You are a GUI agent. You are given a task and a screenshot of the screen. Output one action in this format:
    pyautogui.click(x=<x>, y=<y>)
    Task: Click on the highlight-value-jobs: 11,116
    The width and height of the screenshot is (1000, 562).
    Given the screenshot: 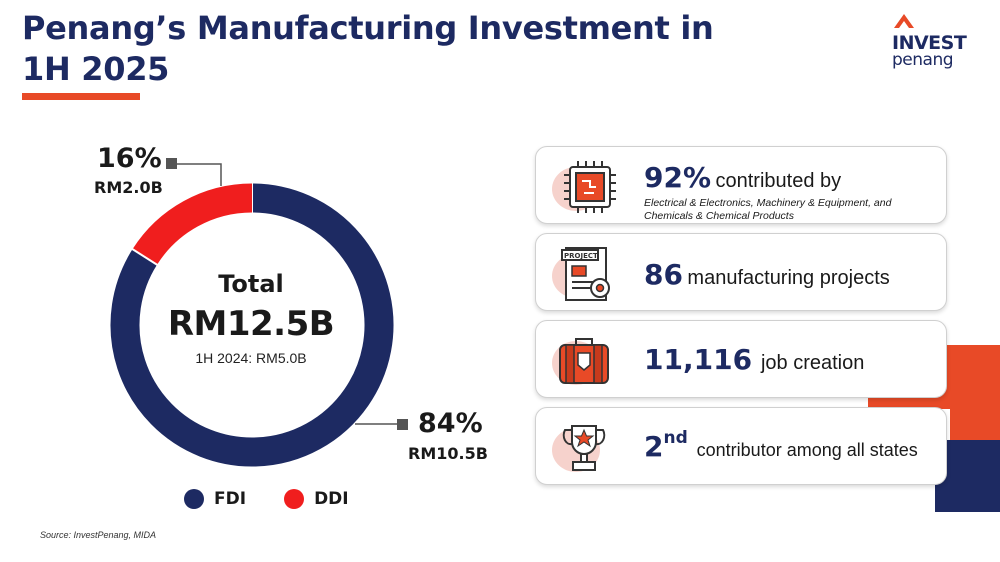 What is the action you would take?
    pyautogui.click(x=698, y=359)
    